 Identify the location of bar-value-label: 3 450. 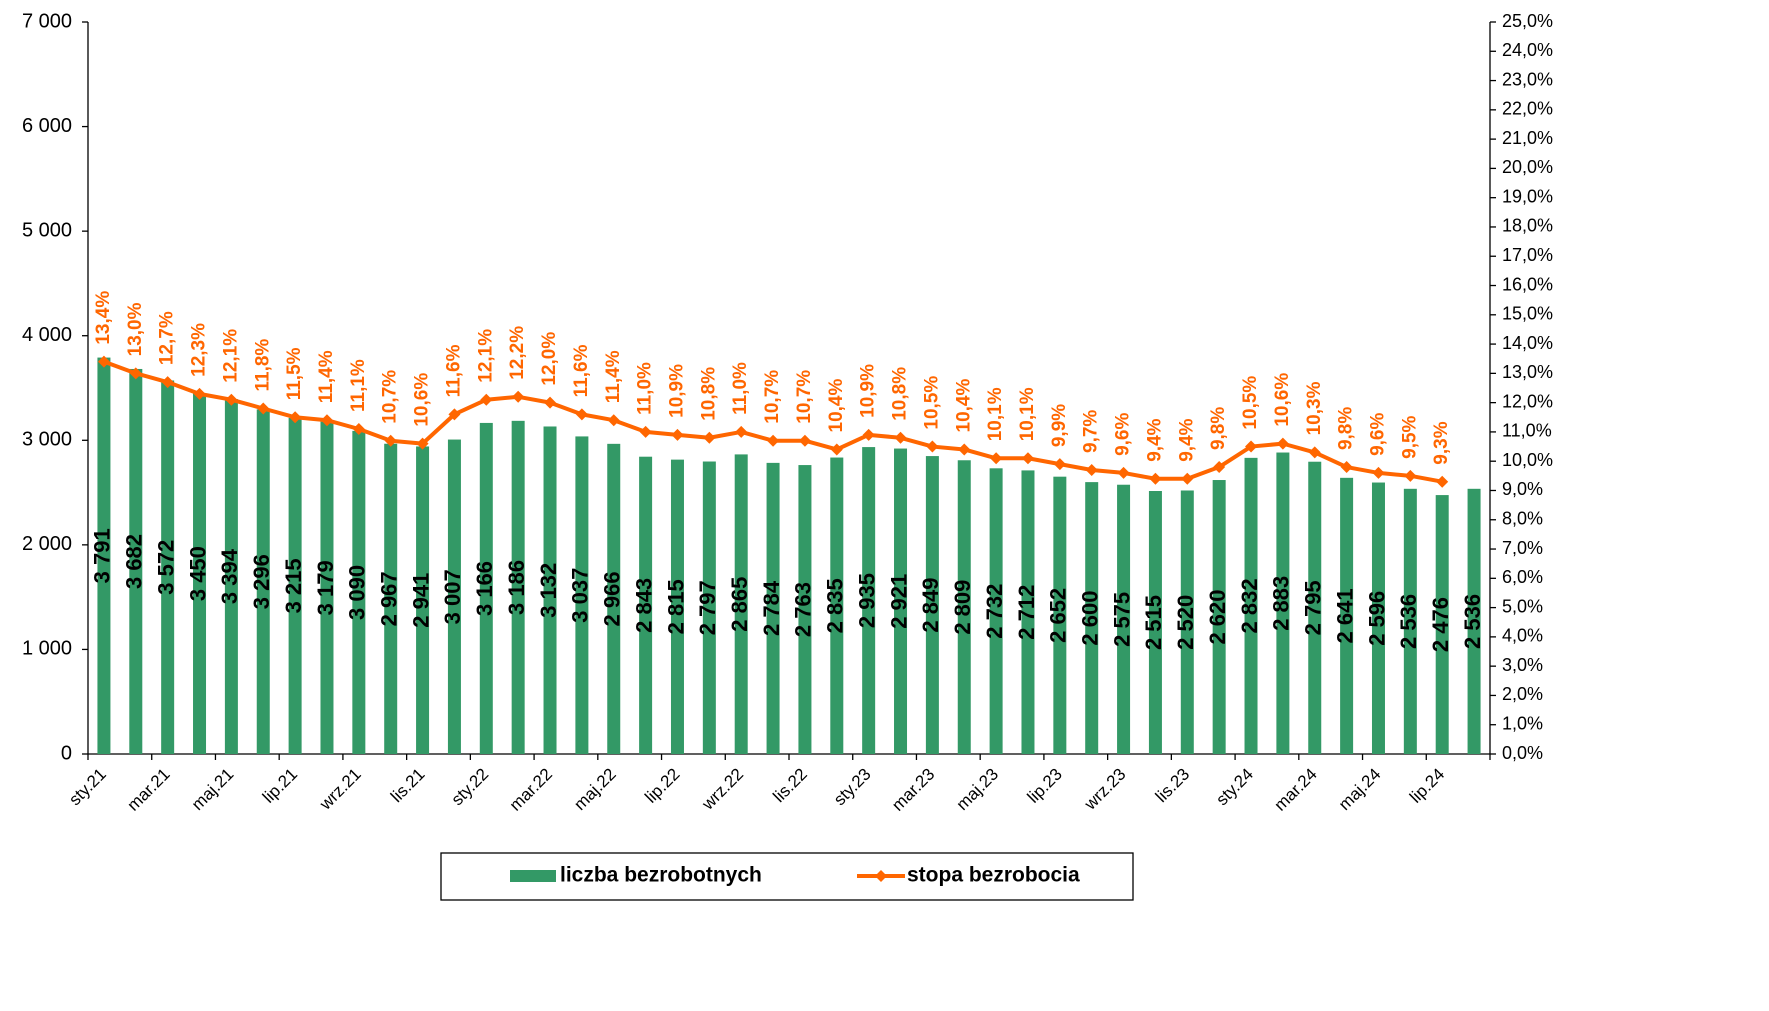
(197, 573).